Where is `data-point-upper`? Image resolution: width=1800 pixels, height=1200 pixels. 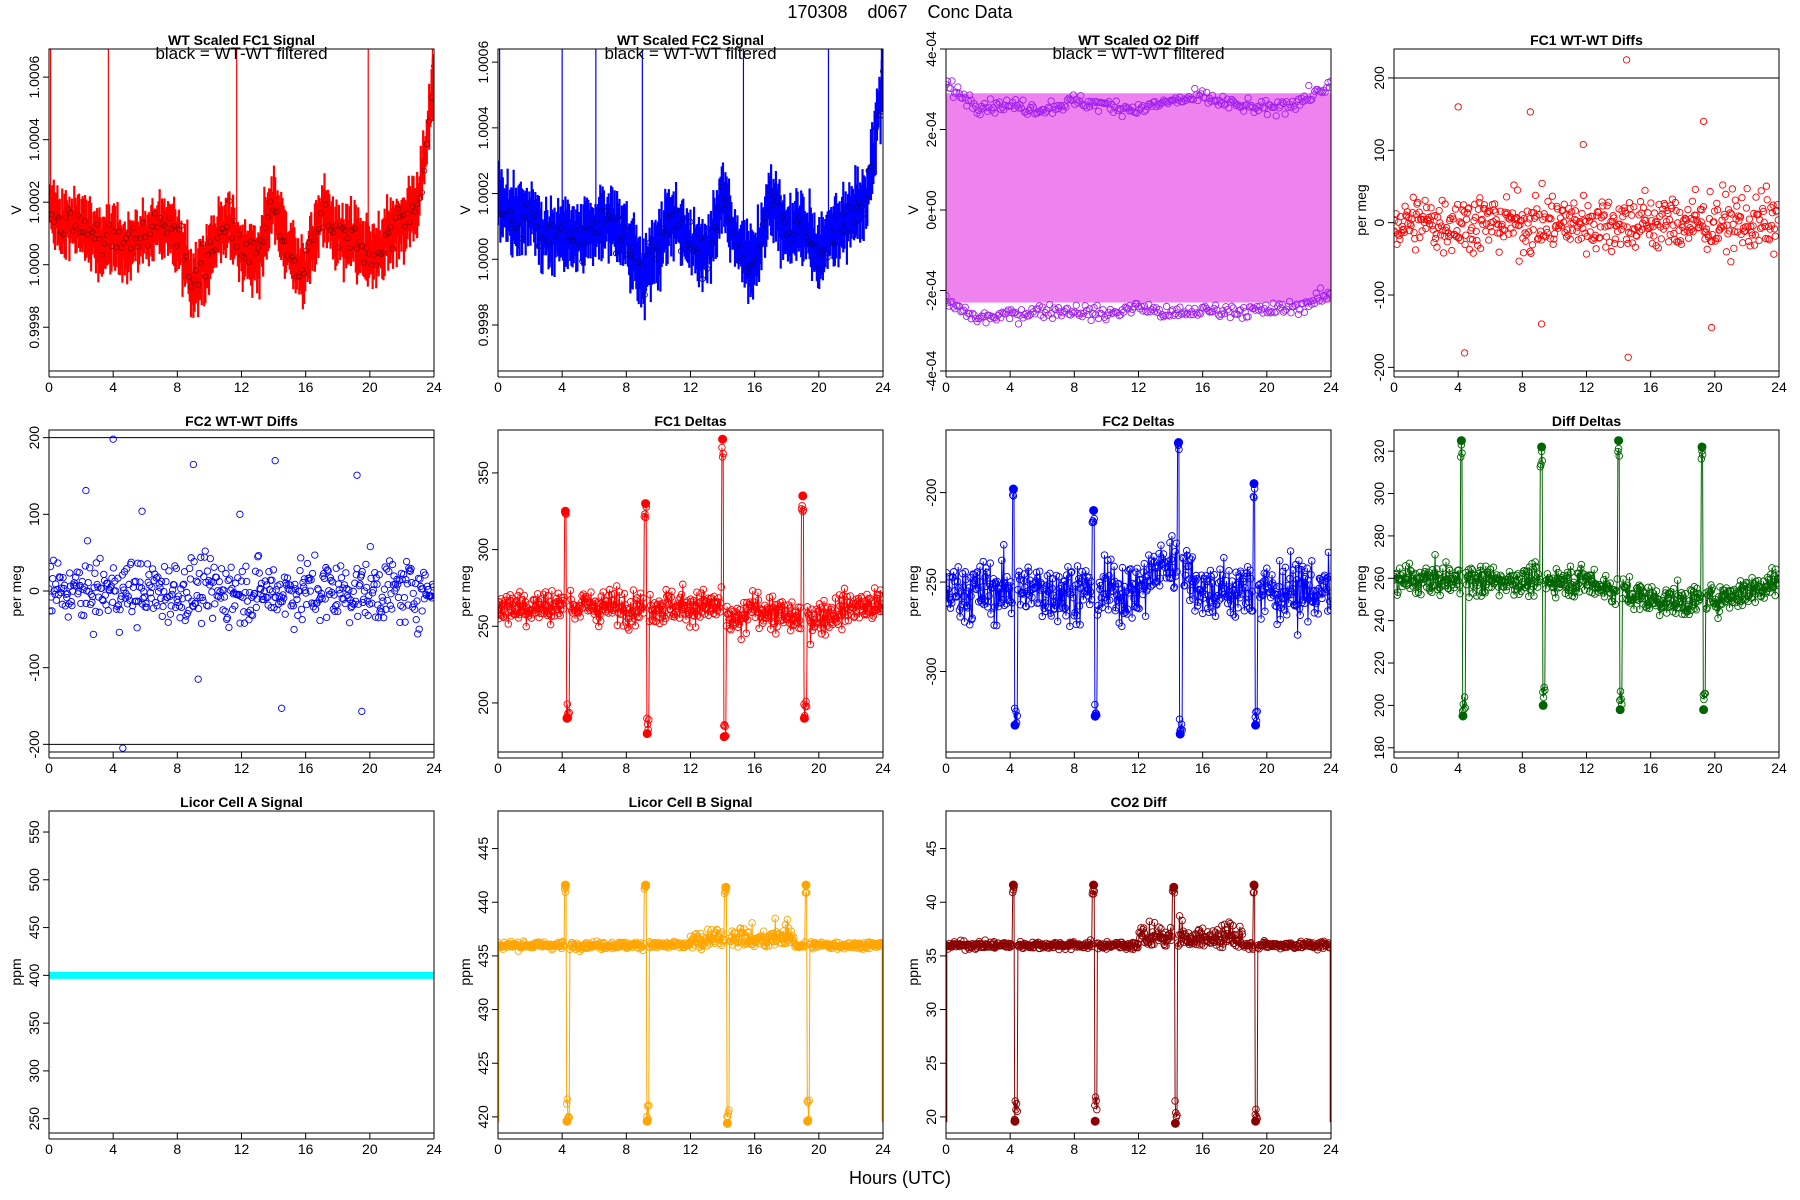
data-point-upper is located at coordinates (999, 102).